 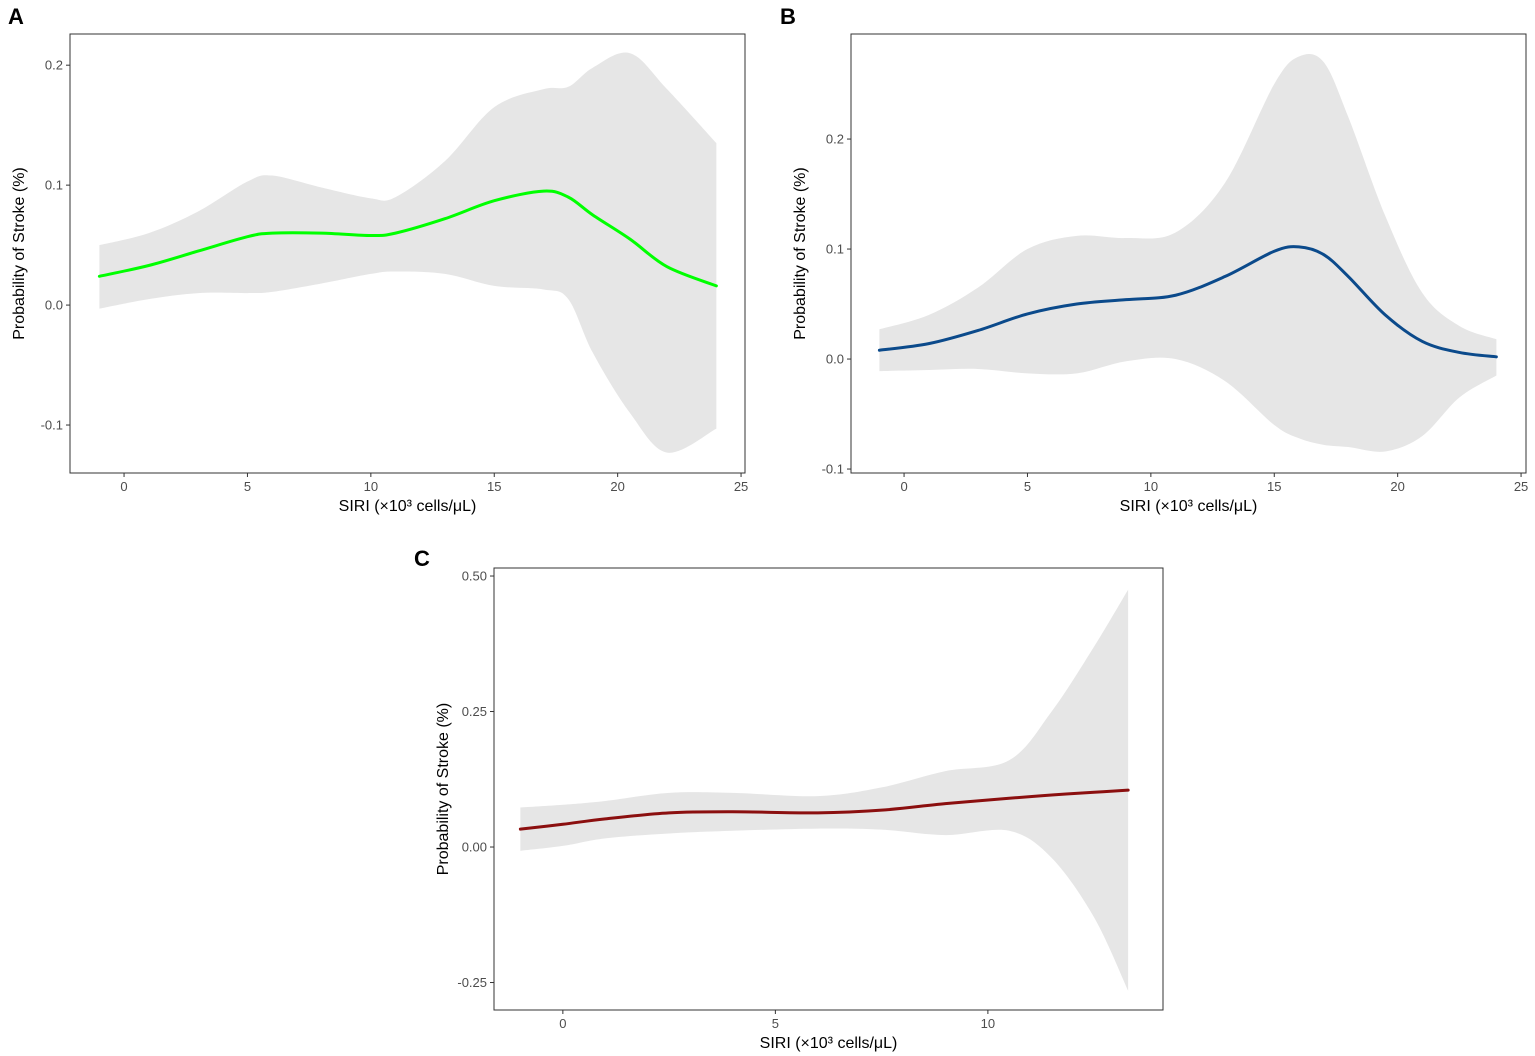 What do you see at coordinates (16, 16) in the screenshot?
I see `panel-label: A` at bounding box center [16, 16].